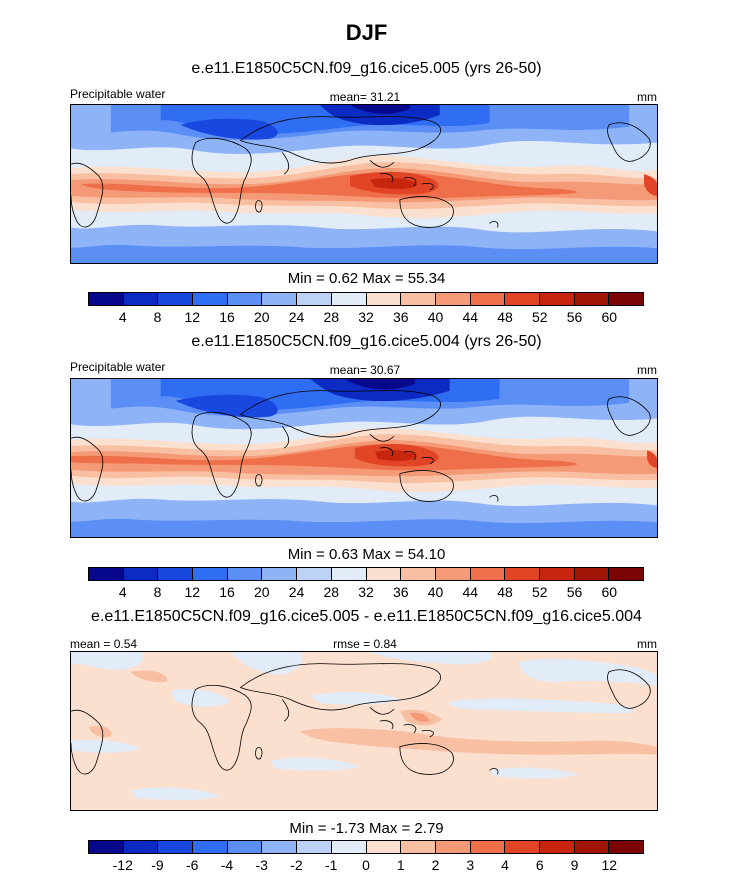 The height and width of the screenshot is (877, 733). What do you see at coordinates (118, 94) in the screenshot?
I see `panel-1-variable-label: Precipitable water` at bounding box center [118, 94].